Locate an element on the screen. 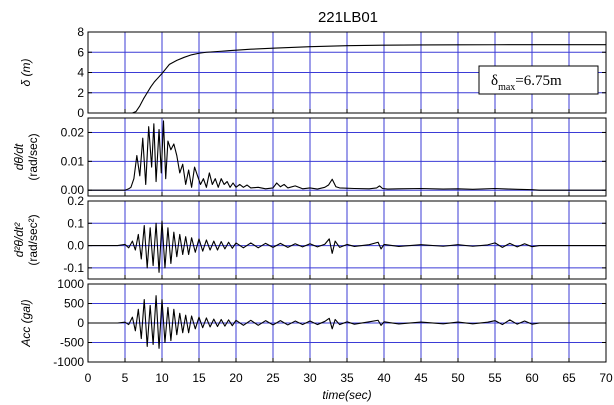  annotation-subscript: max is located at coordinates (506, 87).